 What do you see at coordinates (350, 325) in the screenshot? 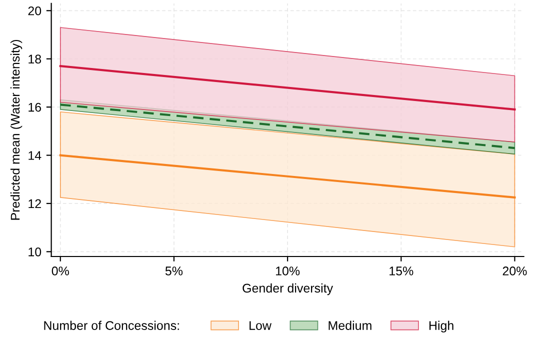
I see `legend-label: Medium` at bounding box center [350, 325].